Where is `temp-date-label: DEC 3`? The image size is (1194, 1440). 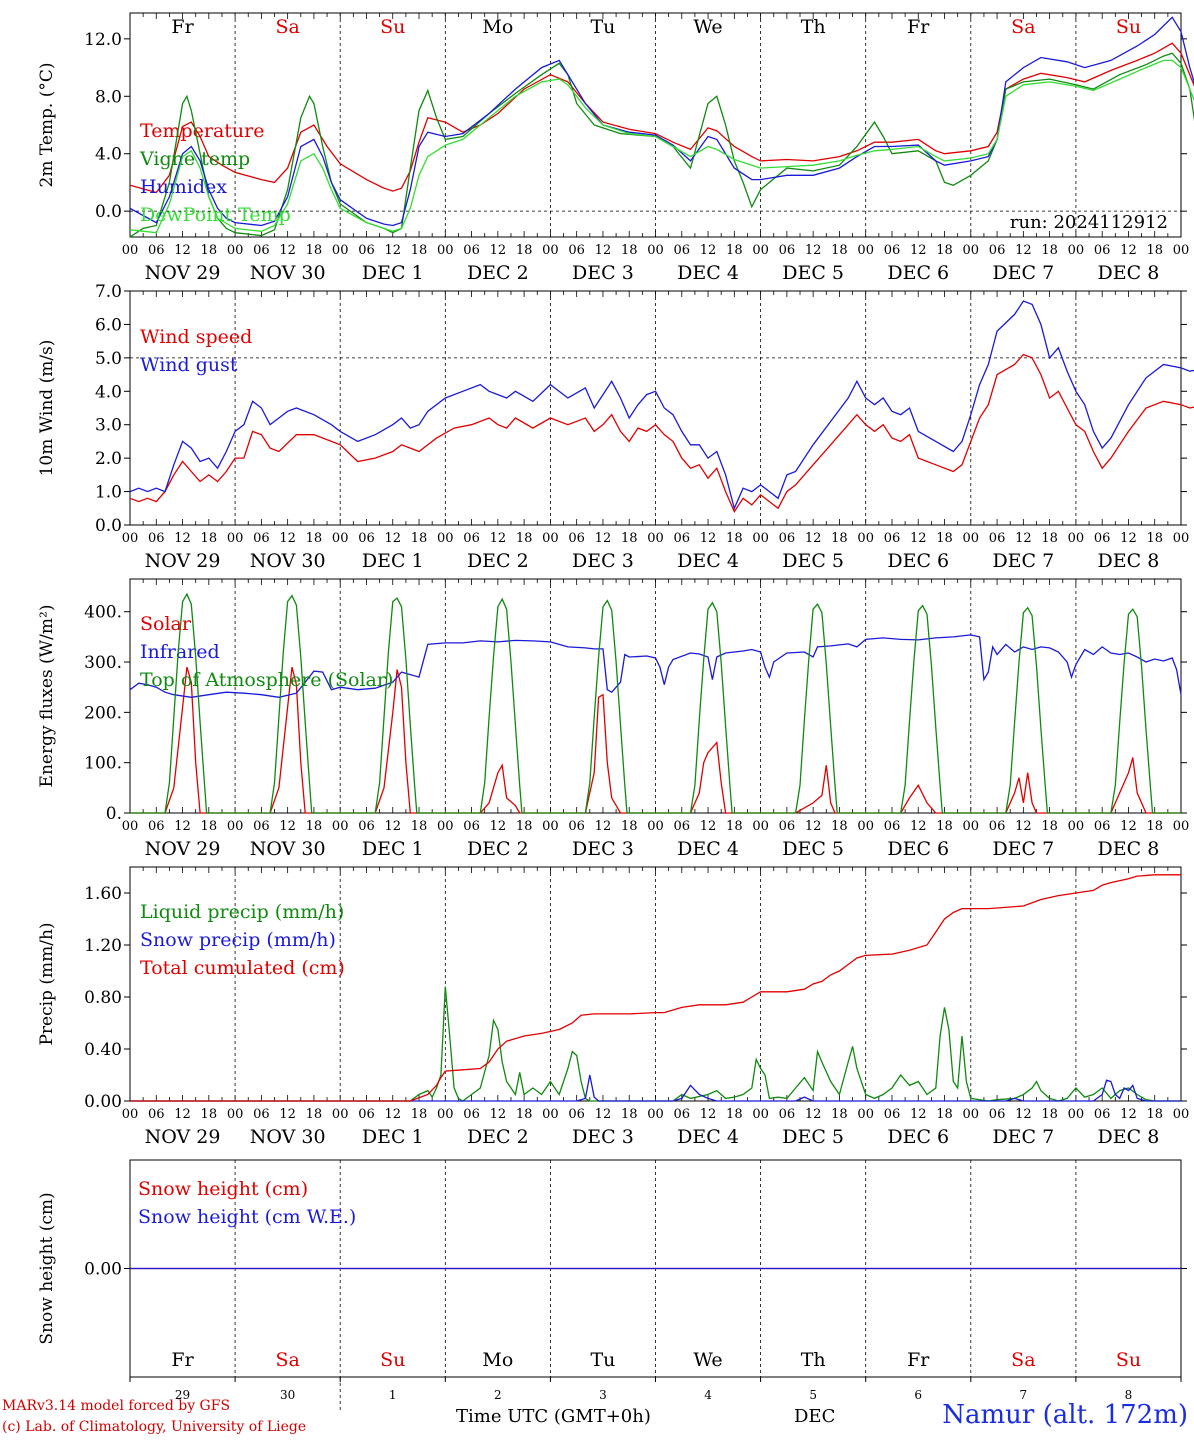
temp-date-label: DEC 3 is located at coordinates (603, 273).